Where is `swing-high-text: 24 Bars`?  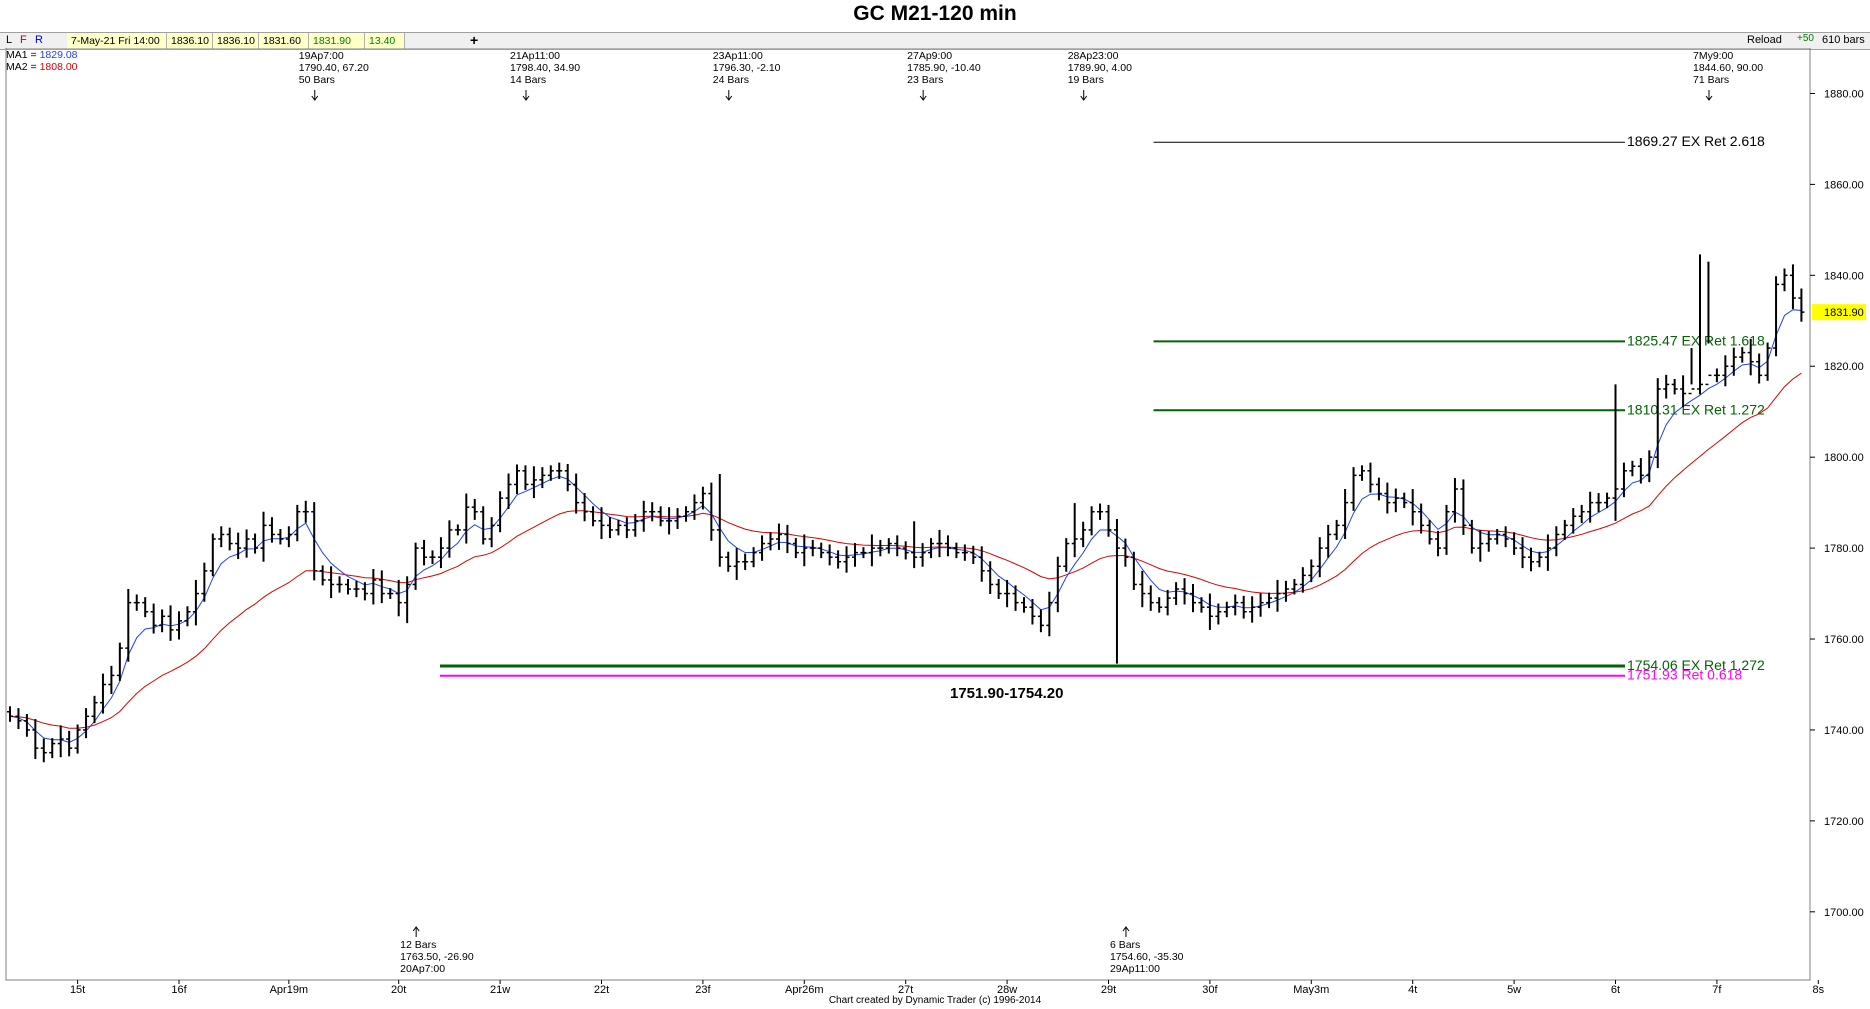 swing-high-text: 24 Bars is located at coordinates (731, 80).